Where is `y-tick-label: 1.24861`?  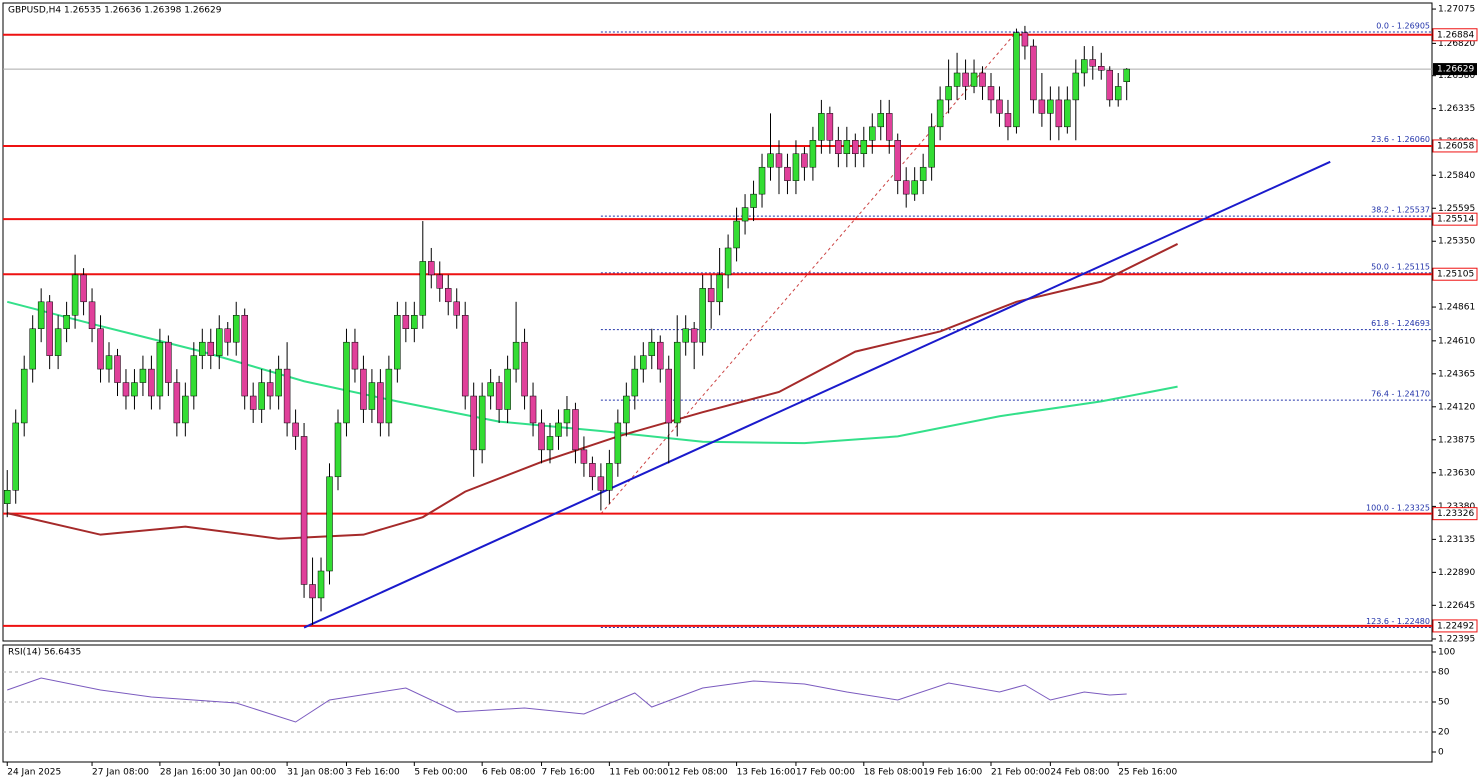
y-tick-label: 1.24861 is located at coordinates (1456, 308).